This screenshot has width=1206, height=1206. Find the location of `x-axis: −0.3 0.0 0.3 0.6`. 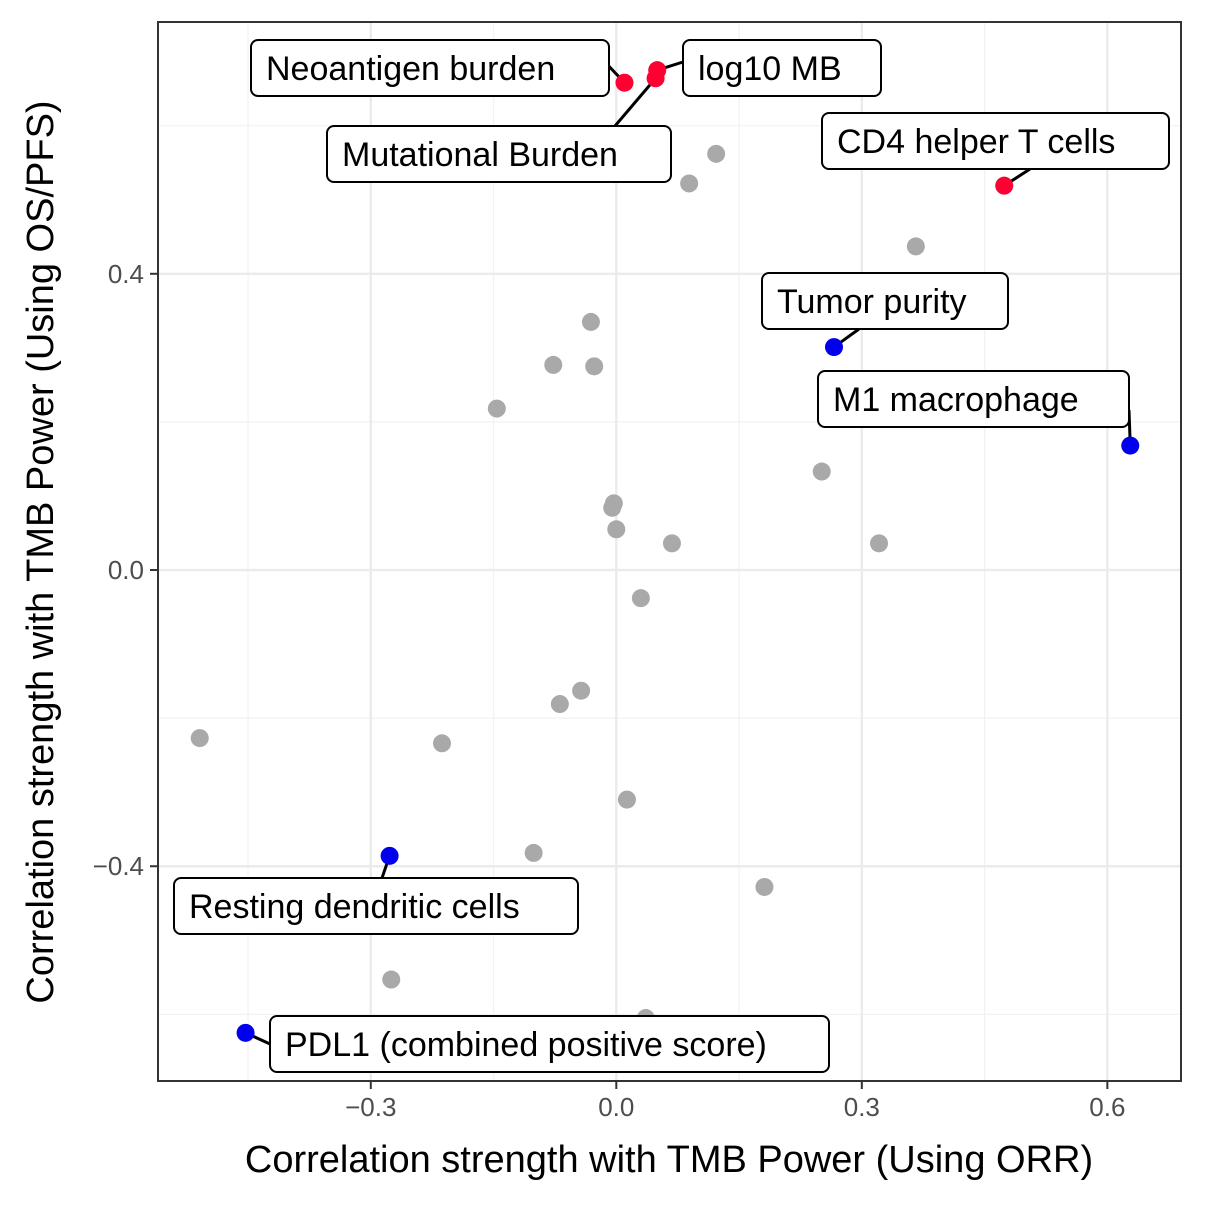

x-axis: −0.3 0.0 0.3 0.6 is located at coordinates (735, 1101).